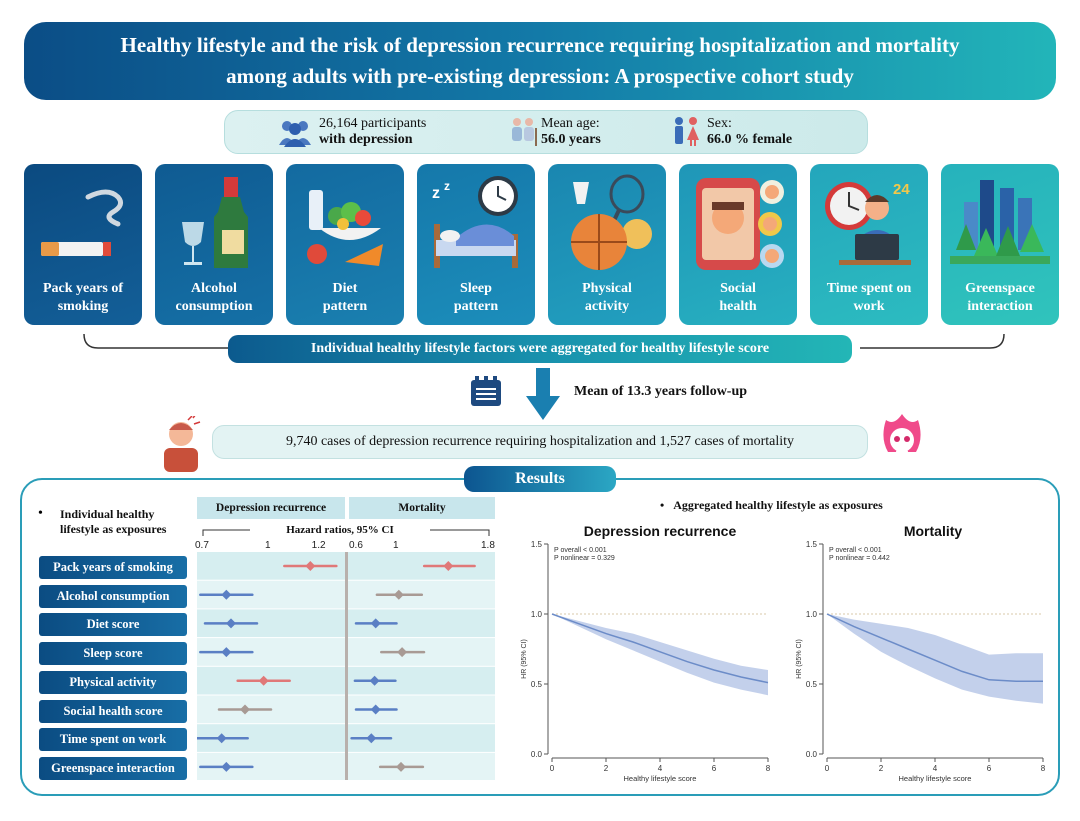  Describe the element at coordinates (271, 508) in the screenshot. I see `forest-panel-dep-header: Depression recurrence` at that location.